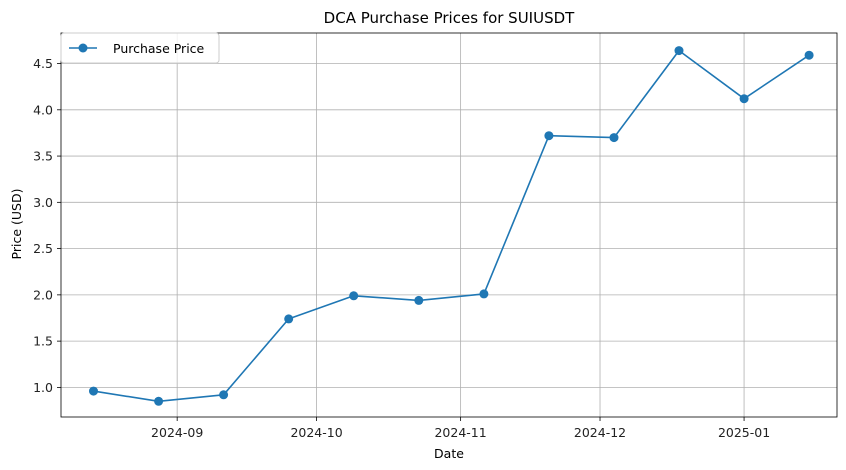 The height and width of the screenshot is (470, 846). I want to click on legend: Purchase Price, so click(140, 48).